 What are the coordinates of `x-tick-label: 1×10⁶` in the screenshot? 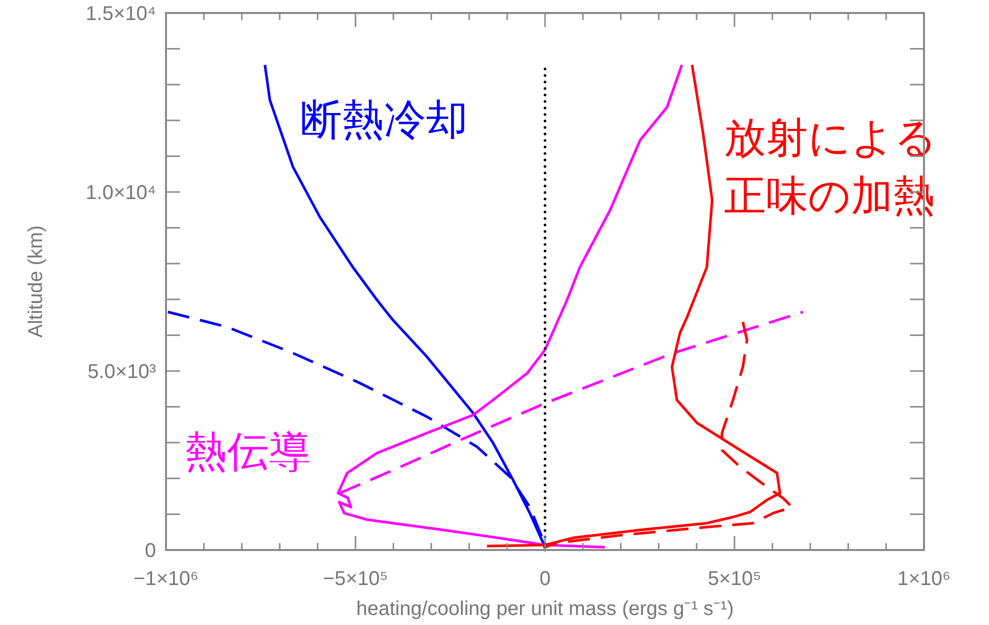 It's located at (924, 579).